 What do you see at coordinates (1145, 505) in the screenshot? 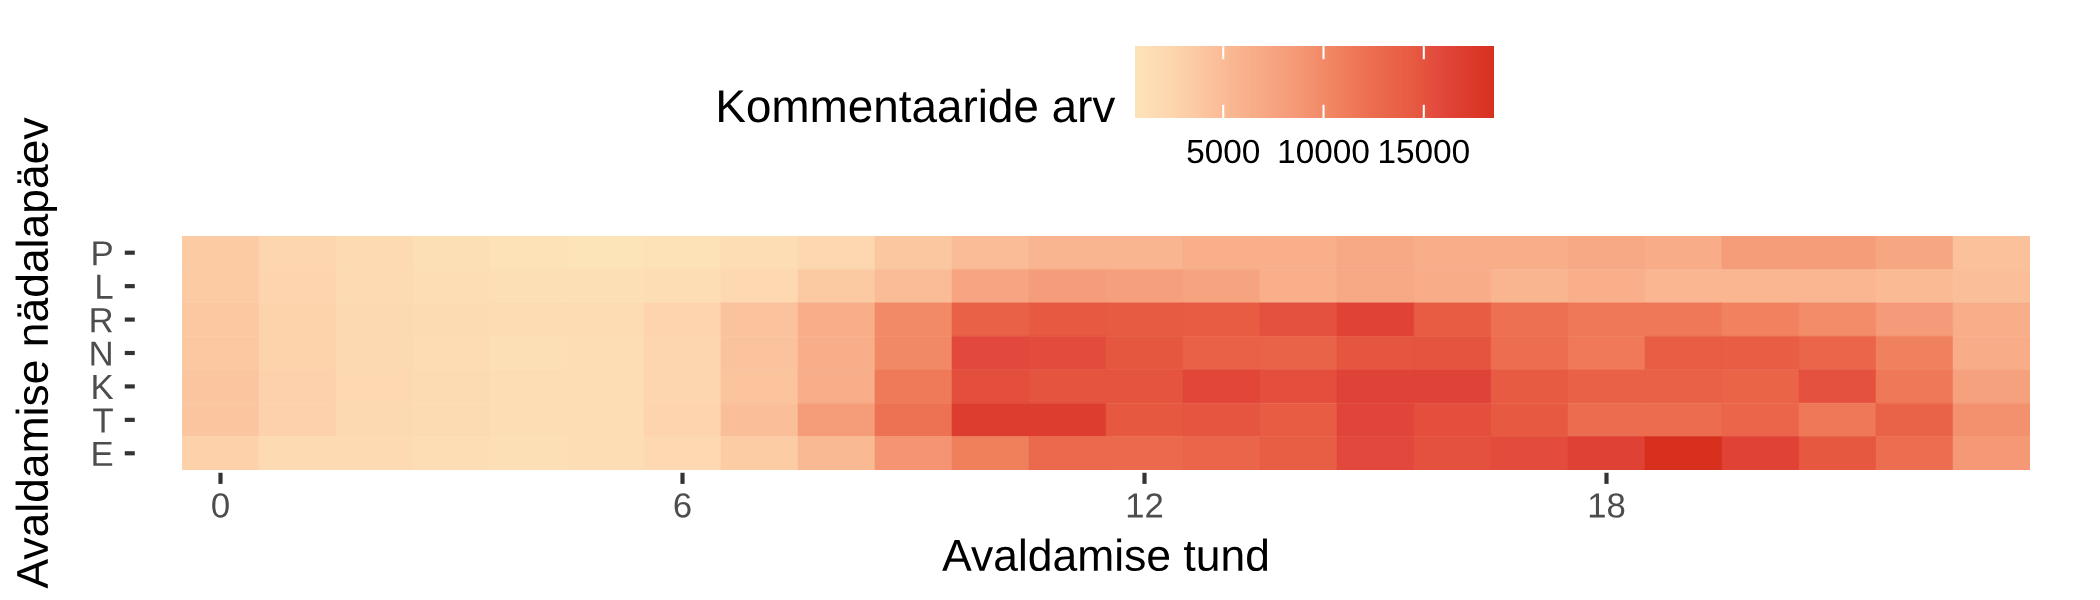
I see `x-tick-label: 12` at bounding box center [1145, 505].